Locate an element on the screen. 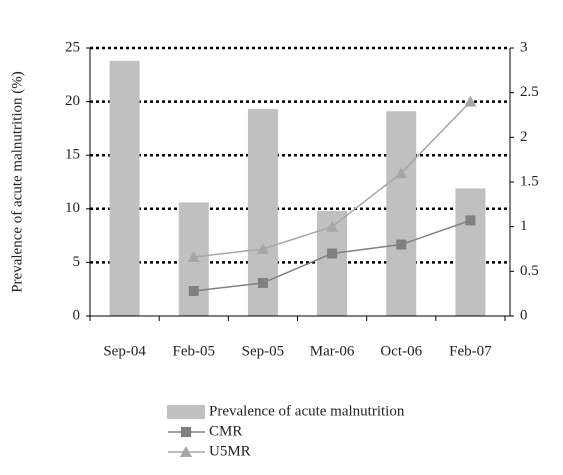 The image size is (563, 475). y2-tick-label: 1.5 is located at coordinates (529, 181).